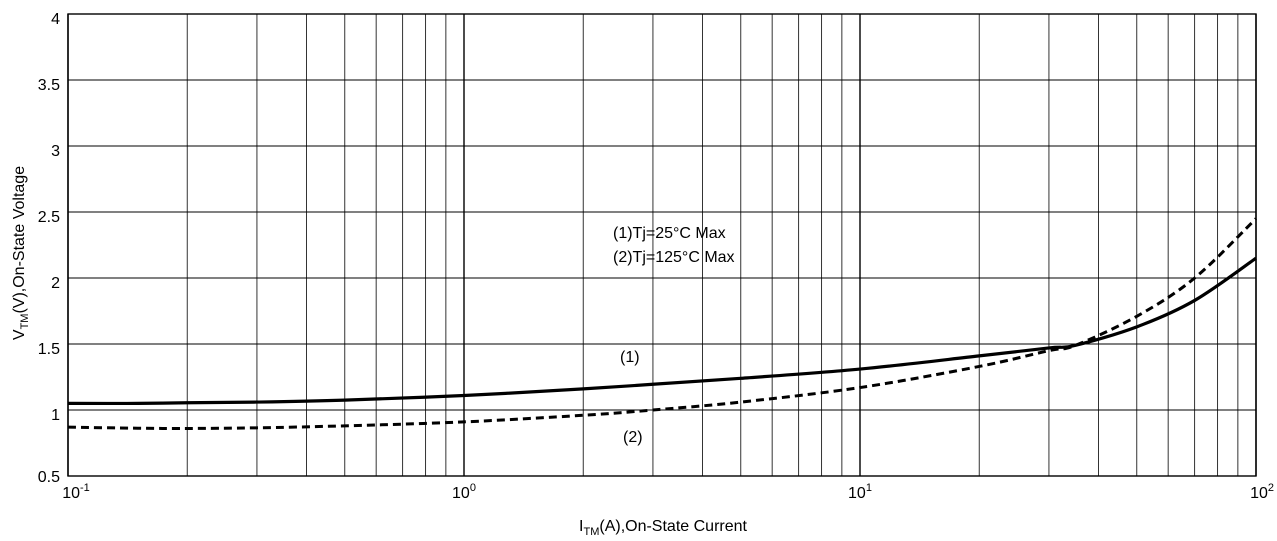 The width and height of the screenshot is (1277, 541). I want to click on x-tick-label: 10⁰, so click(464, 492).